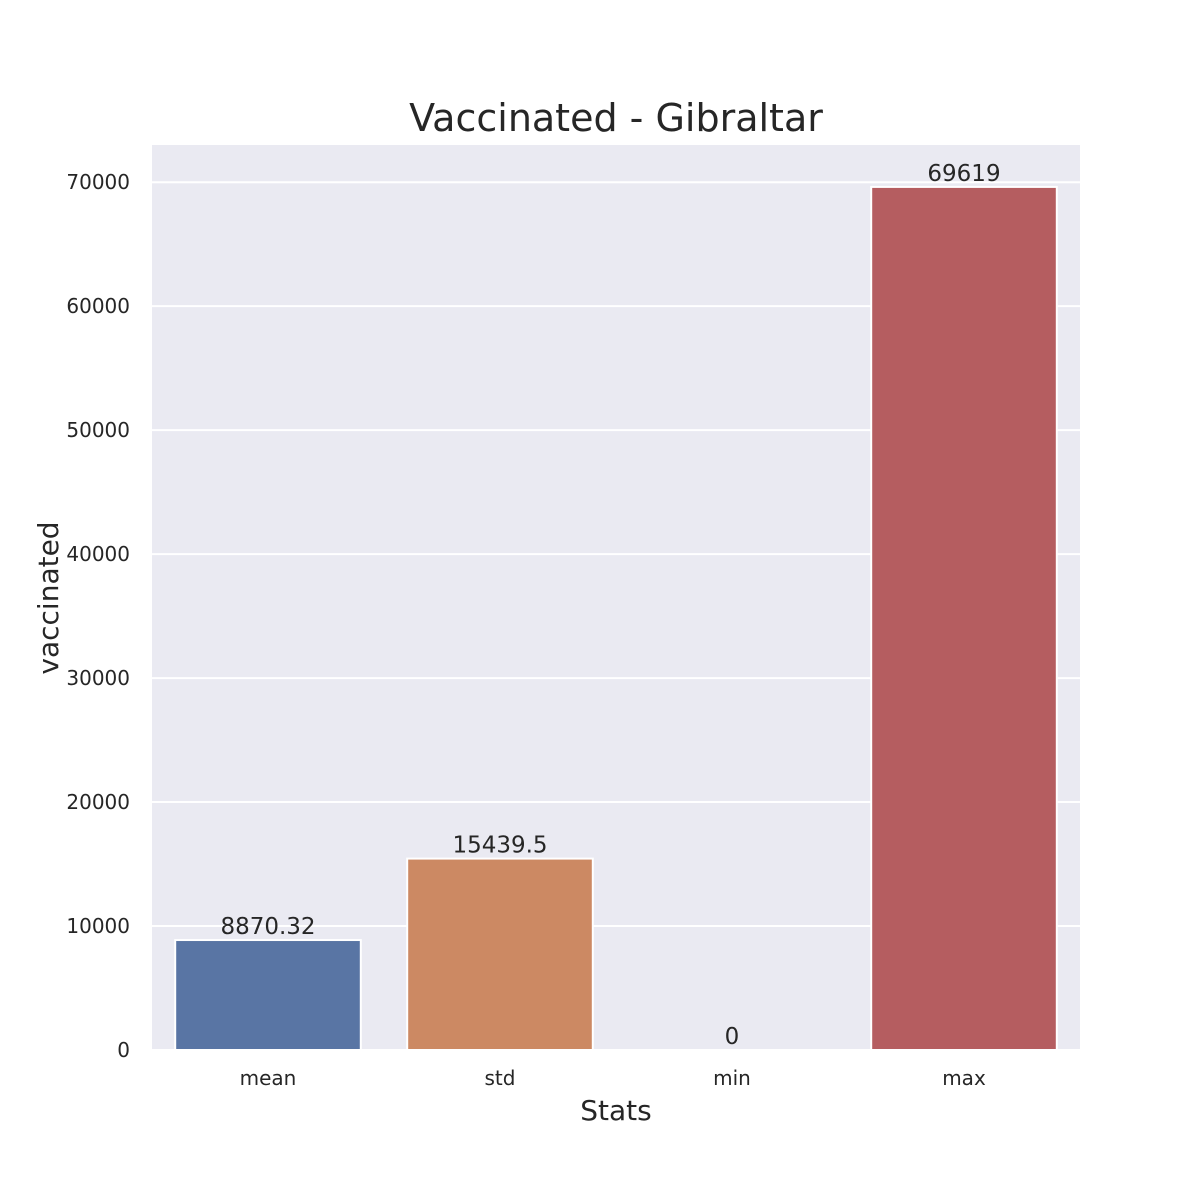 The width and height of the screenshot is (1200, 1200). I want to click on data-label-max: 69619, so click(963, 174).